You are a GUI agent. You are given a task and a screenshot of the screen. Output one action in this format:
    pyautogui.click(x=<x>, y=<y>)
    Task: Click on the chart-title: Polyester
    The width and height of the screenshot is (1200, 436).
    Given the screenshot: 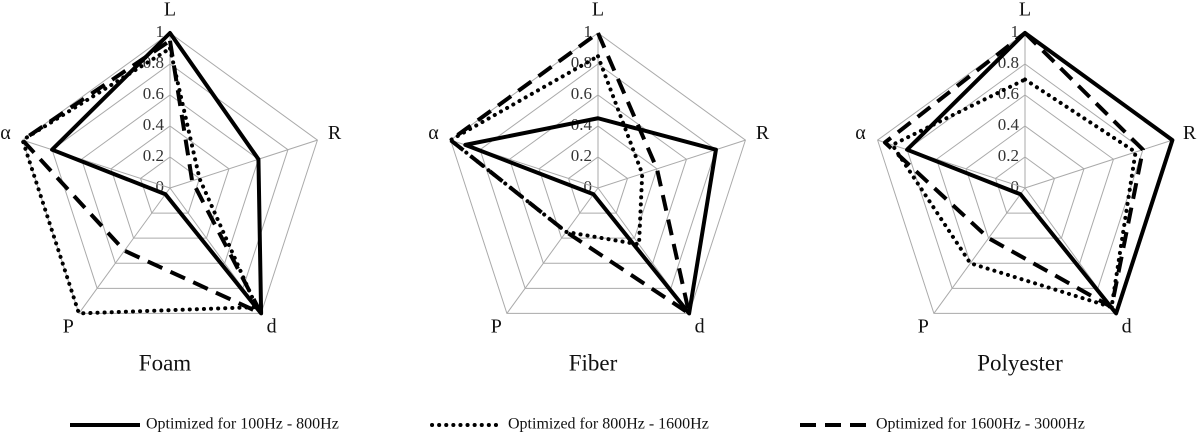 What is the action you would take?
    pyautogui.click(x=1020, y=362)
    